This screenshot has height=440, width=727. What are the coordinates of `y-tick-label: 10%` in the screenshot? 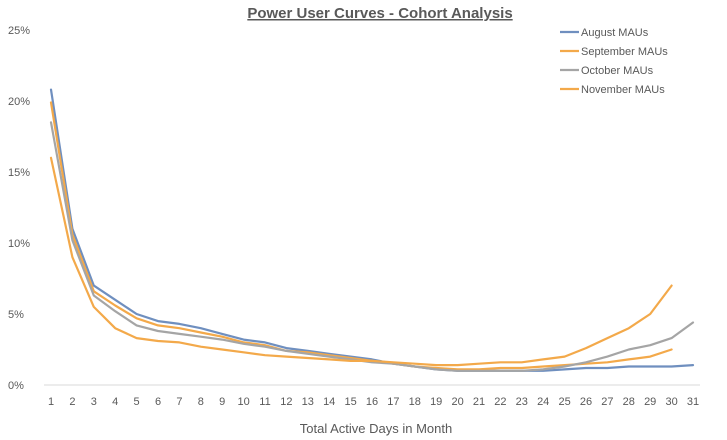 It's located at (19, 244).